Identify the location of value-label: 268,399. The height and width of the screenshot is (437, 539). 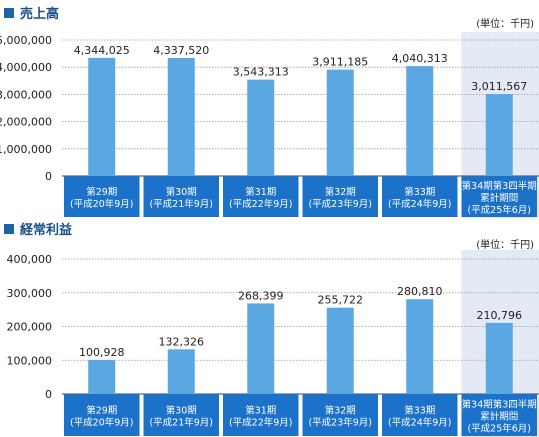
(261, 295).